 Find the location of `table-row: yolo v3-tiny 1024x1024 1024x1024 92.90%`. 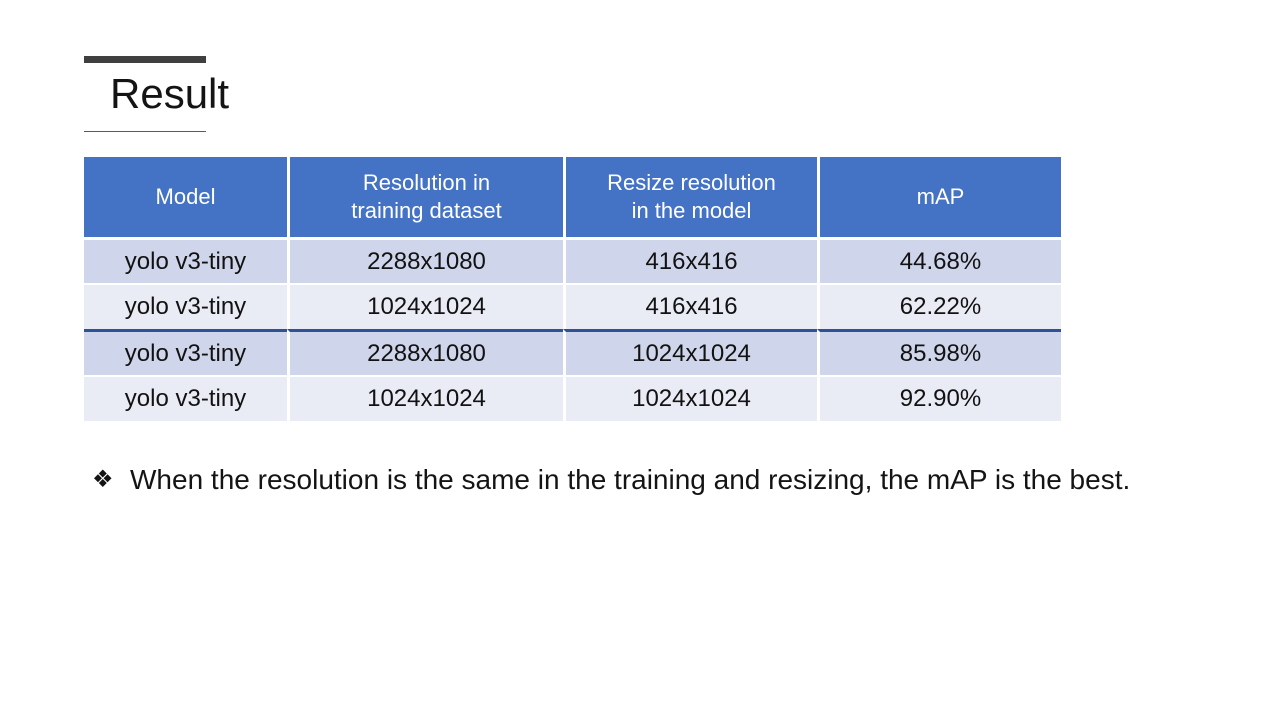

table-row: yolo v3-tiny 1024x1024 1024x1024 92.90% is located at coordinates (572, 398).